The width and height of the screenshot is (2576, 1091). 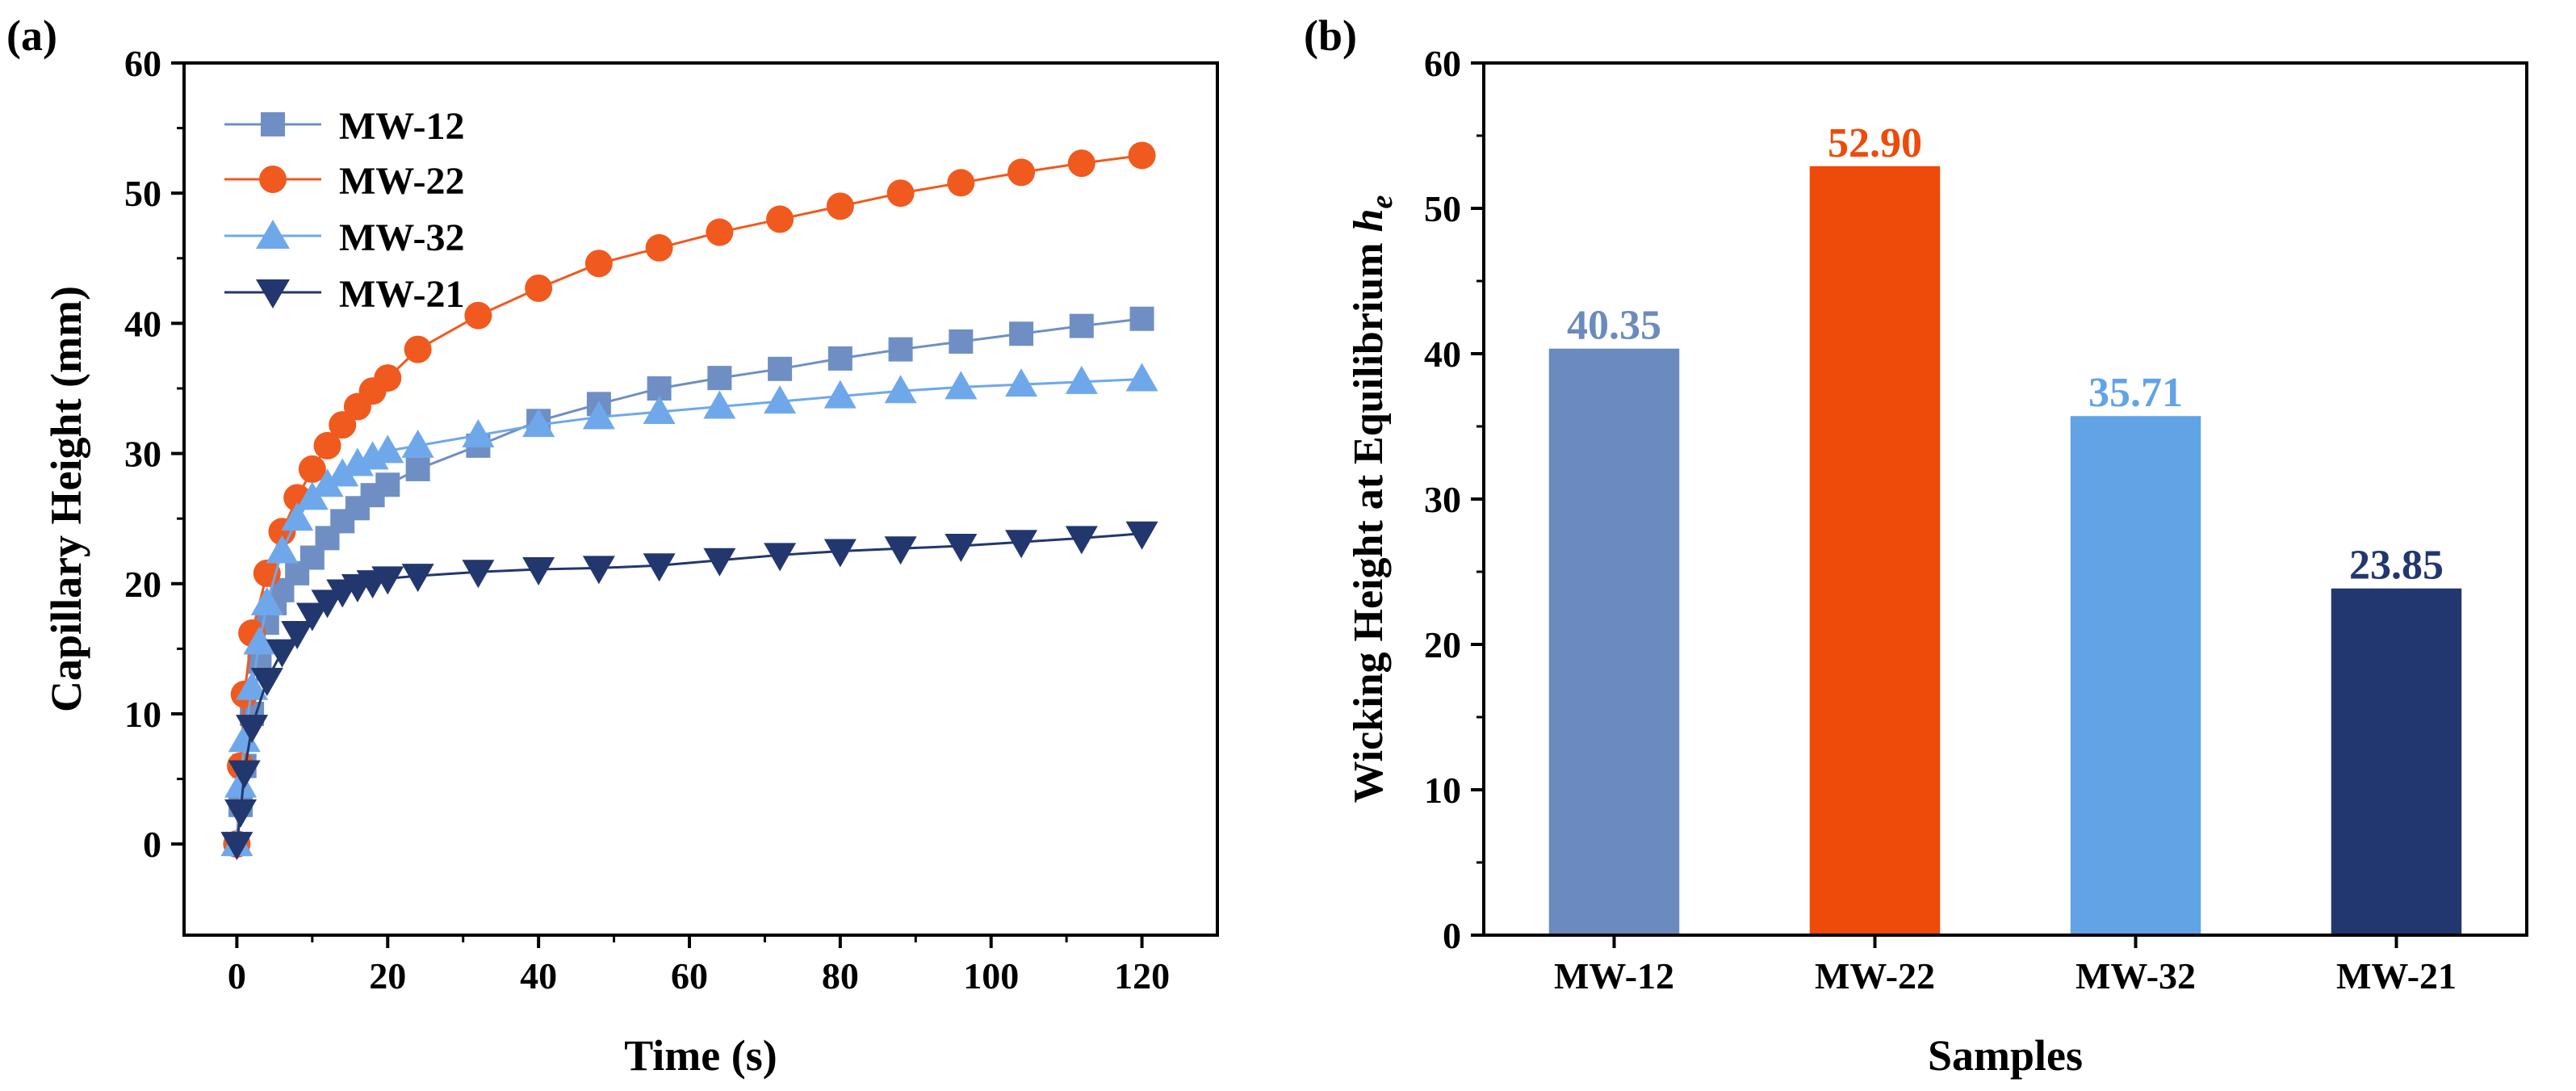 I want to click on panel-b-ticks: 0 10 20 30 40 50 60, so click(x=1454, y=499).